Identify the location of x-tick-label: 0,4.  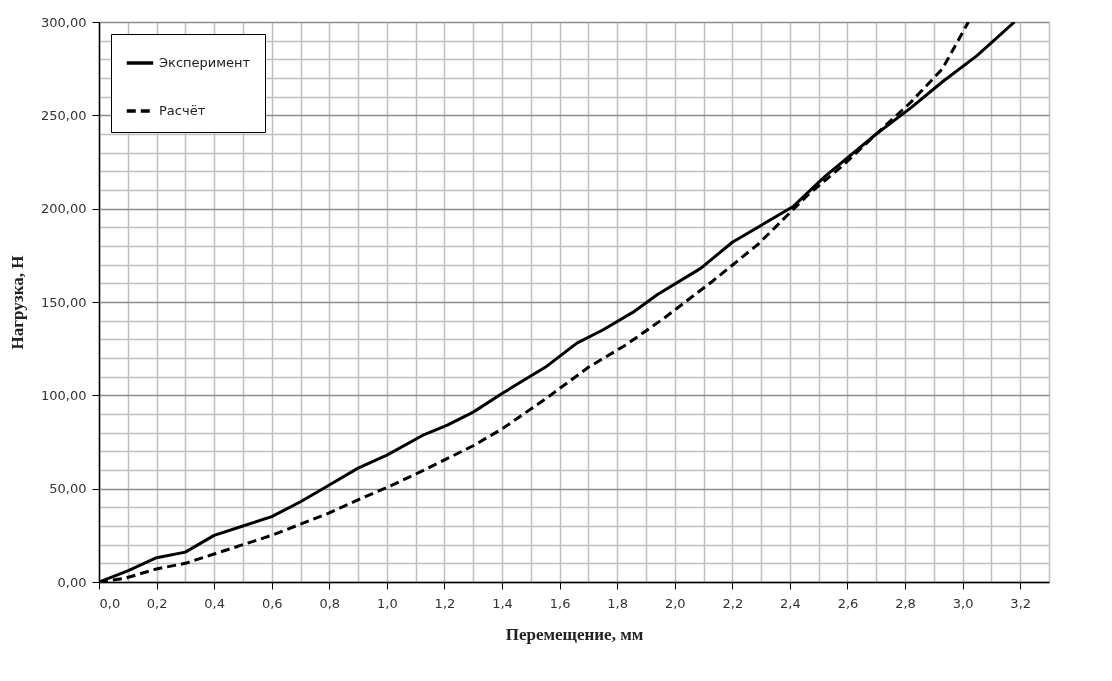
(214, 603).